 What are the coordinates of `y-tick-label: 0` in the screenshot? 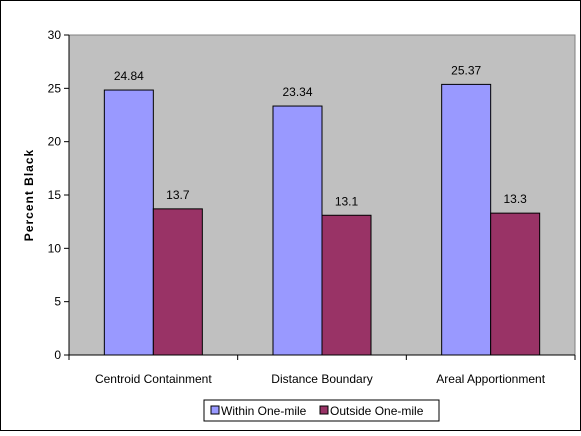 It's located at (57, 355).